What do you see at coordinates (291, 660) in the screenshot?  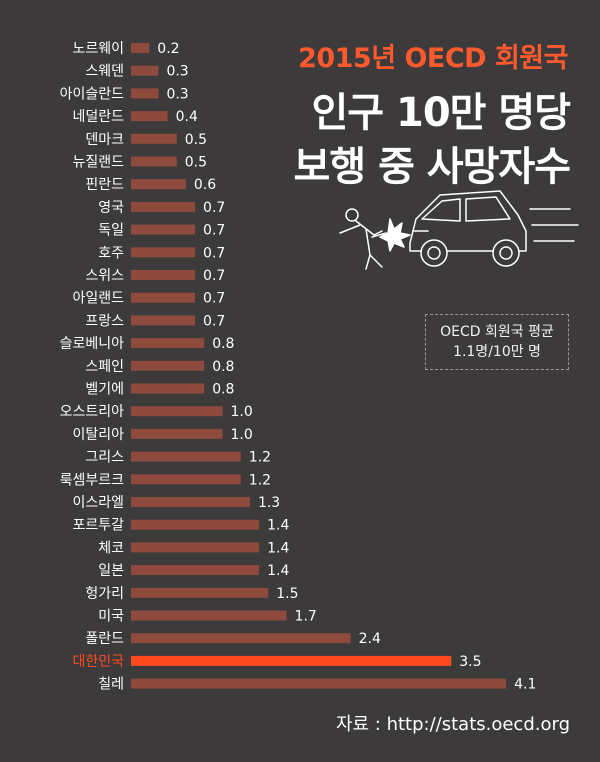 I see `bar-highlight` at bounding box center [291, 660].